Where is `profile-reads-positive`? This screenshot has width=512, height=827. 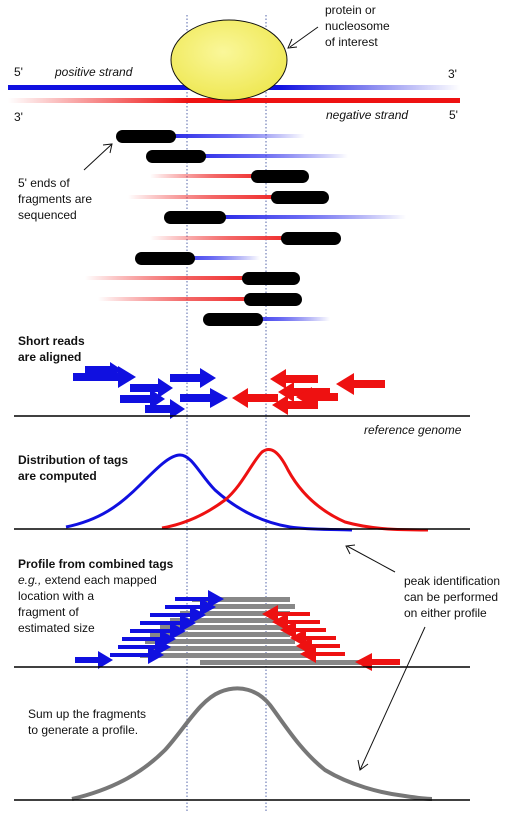 profile-reads-positive is located at coordinates (149, 629).